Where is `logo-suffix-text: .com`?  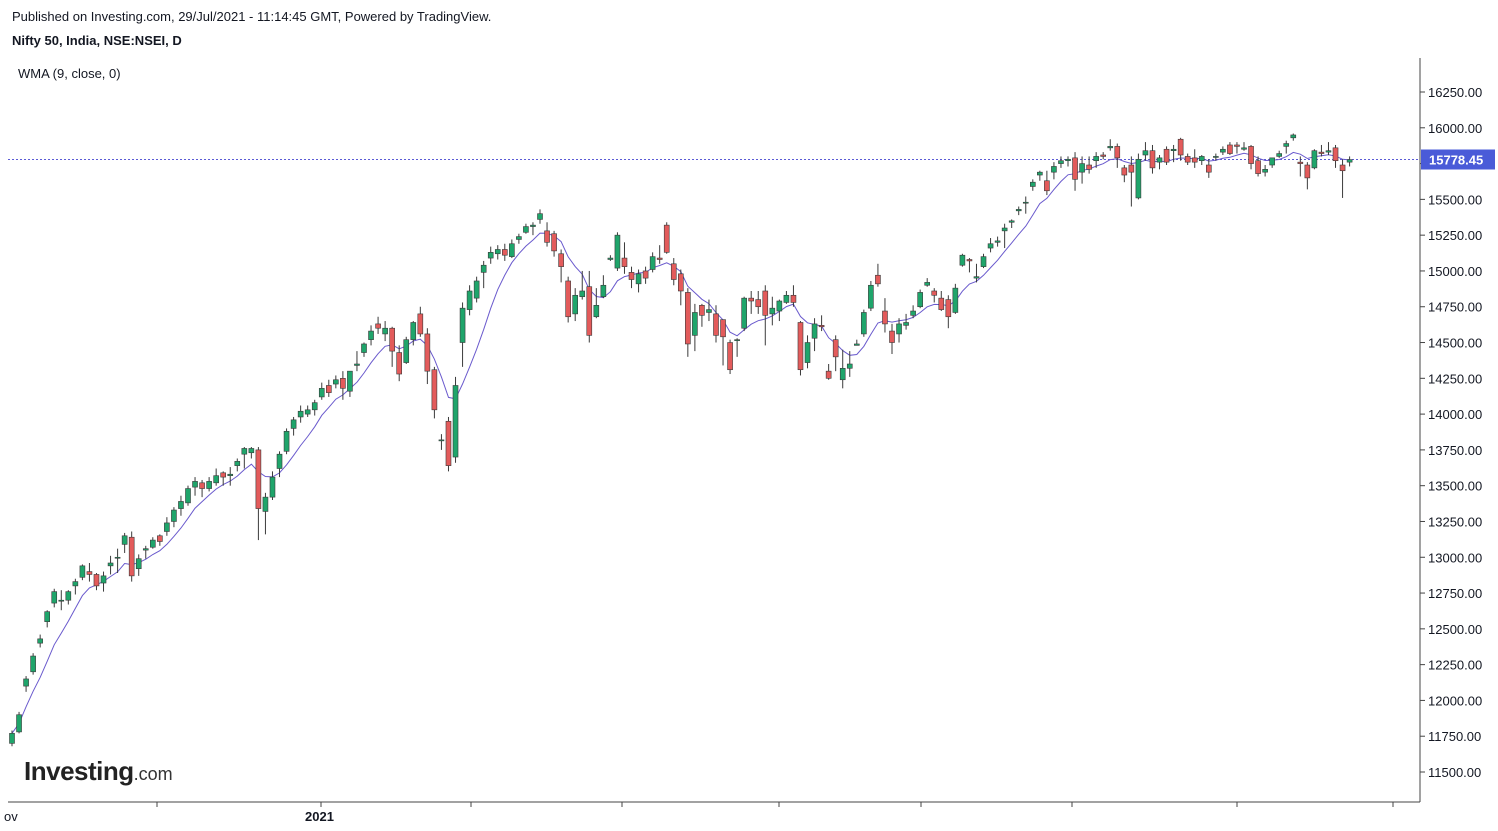
logo-suffix-text: .com is located at coordinates (153, 774).